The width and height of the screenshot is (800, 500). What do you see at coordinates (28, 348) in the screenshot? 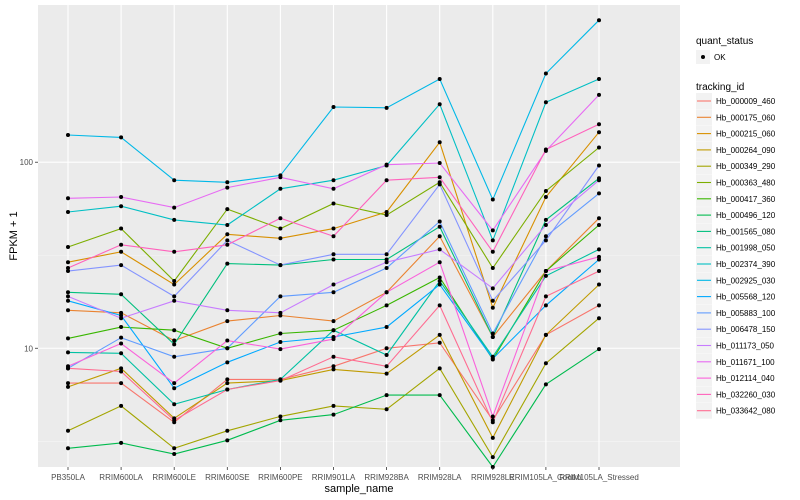
I see `y-tick-label: 10` at bounding box center [28, 348].